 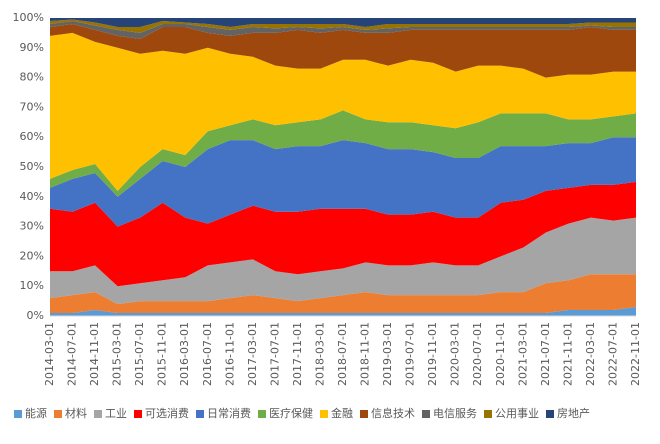 I want to click on legend-label: 医疗保健, so click(x=291, y=413).